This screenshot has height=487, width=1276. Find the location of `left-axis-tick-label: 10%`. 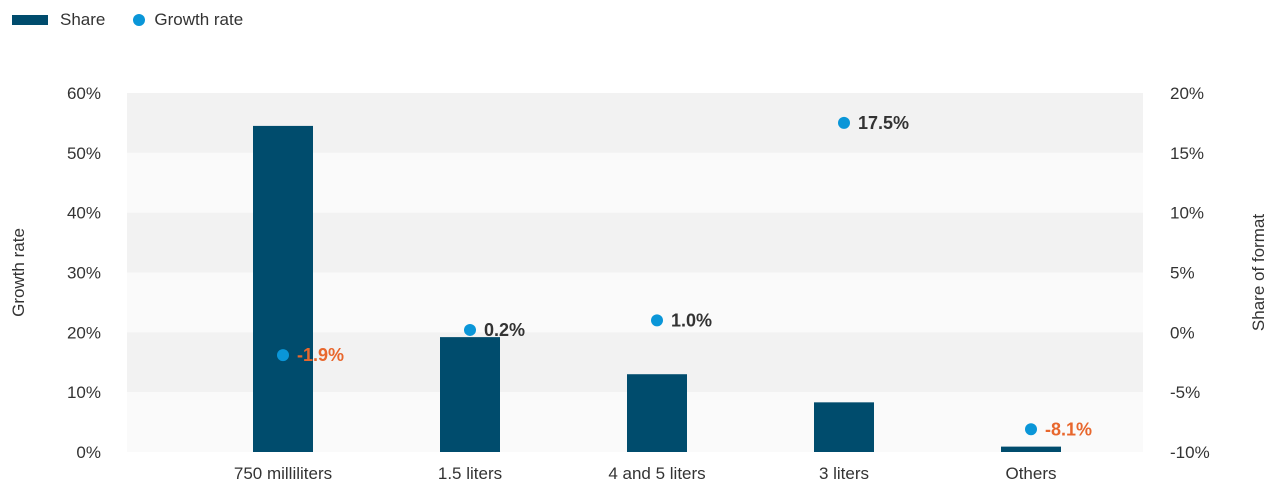

left-axis-tick-label: 10% is located at coordinates (84, 392).